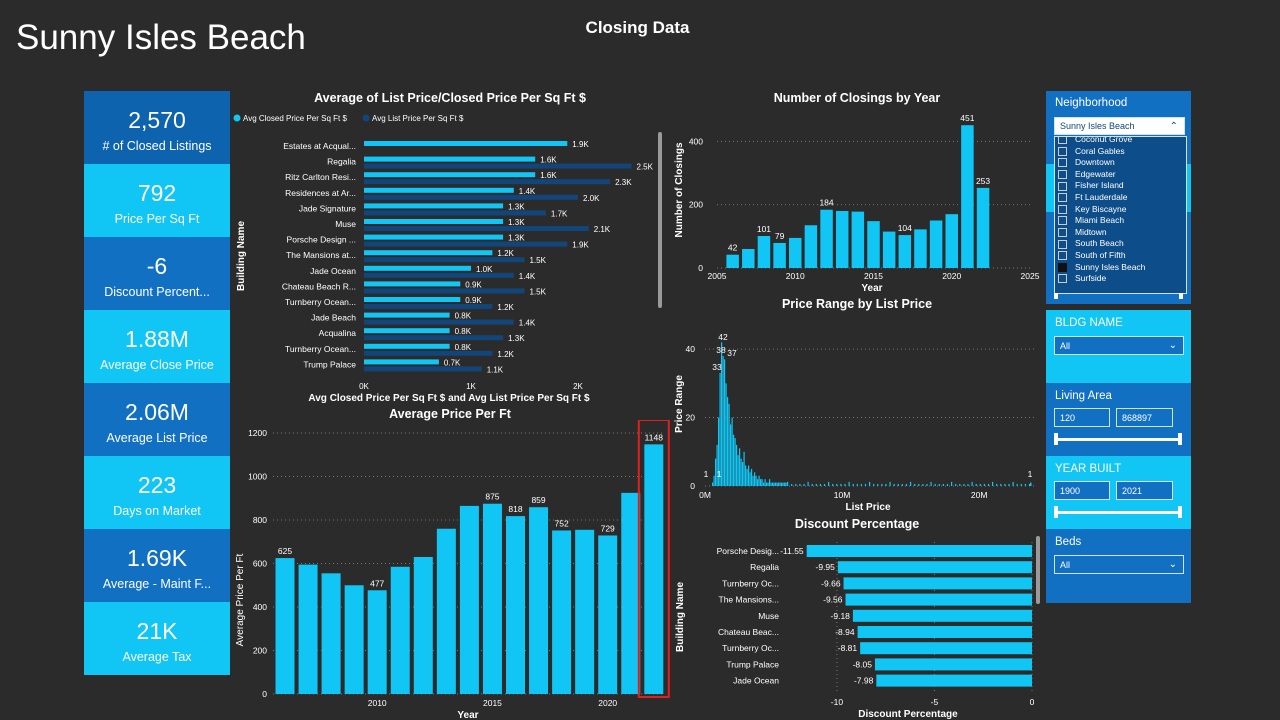 This screenshot has height=720, width=1280. Describe the element at coordinates (1056, 439) in the screenshot. I see `living-area-slider-min-handle` at that location.